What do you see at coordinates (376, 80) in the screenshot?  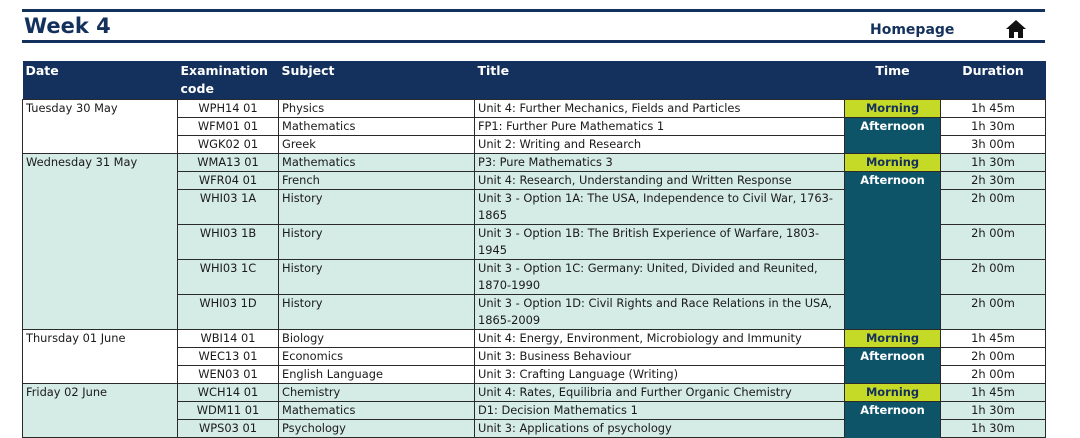 I see `col-header-subject: Subject` at bounding box center [376, 80].